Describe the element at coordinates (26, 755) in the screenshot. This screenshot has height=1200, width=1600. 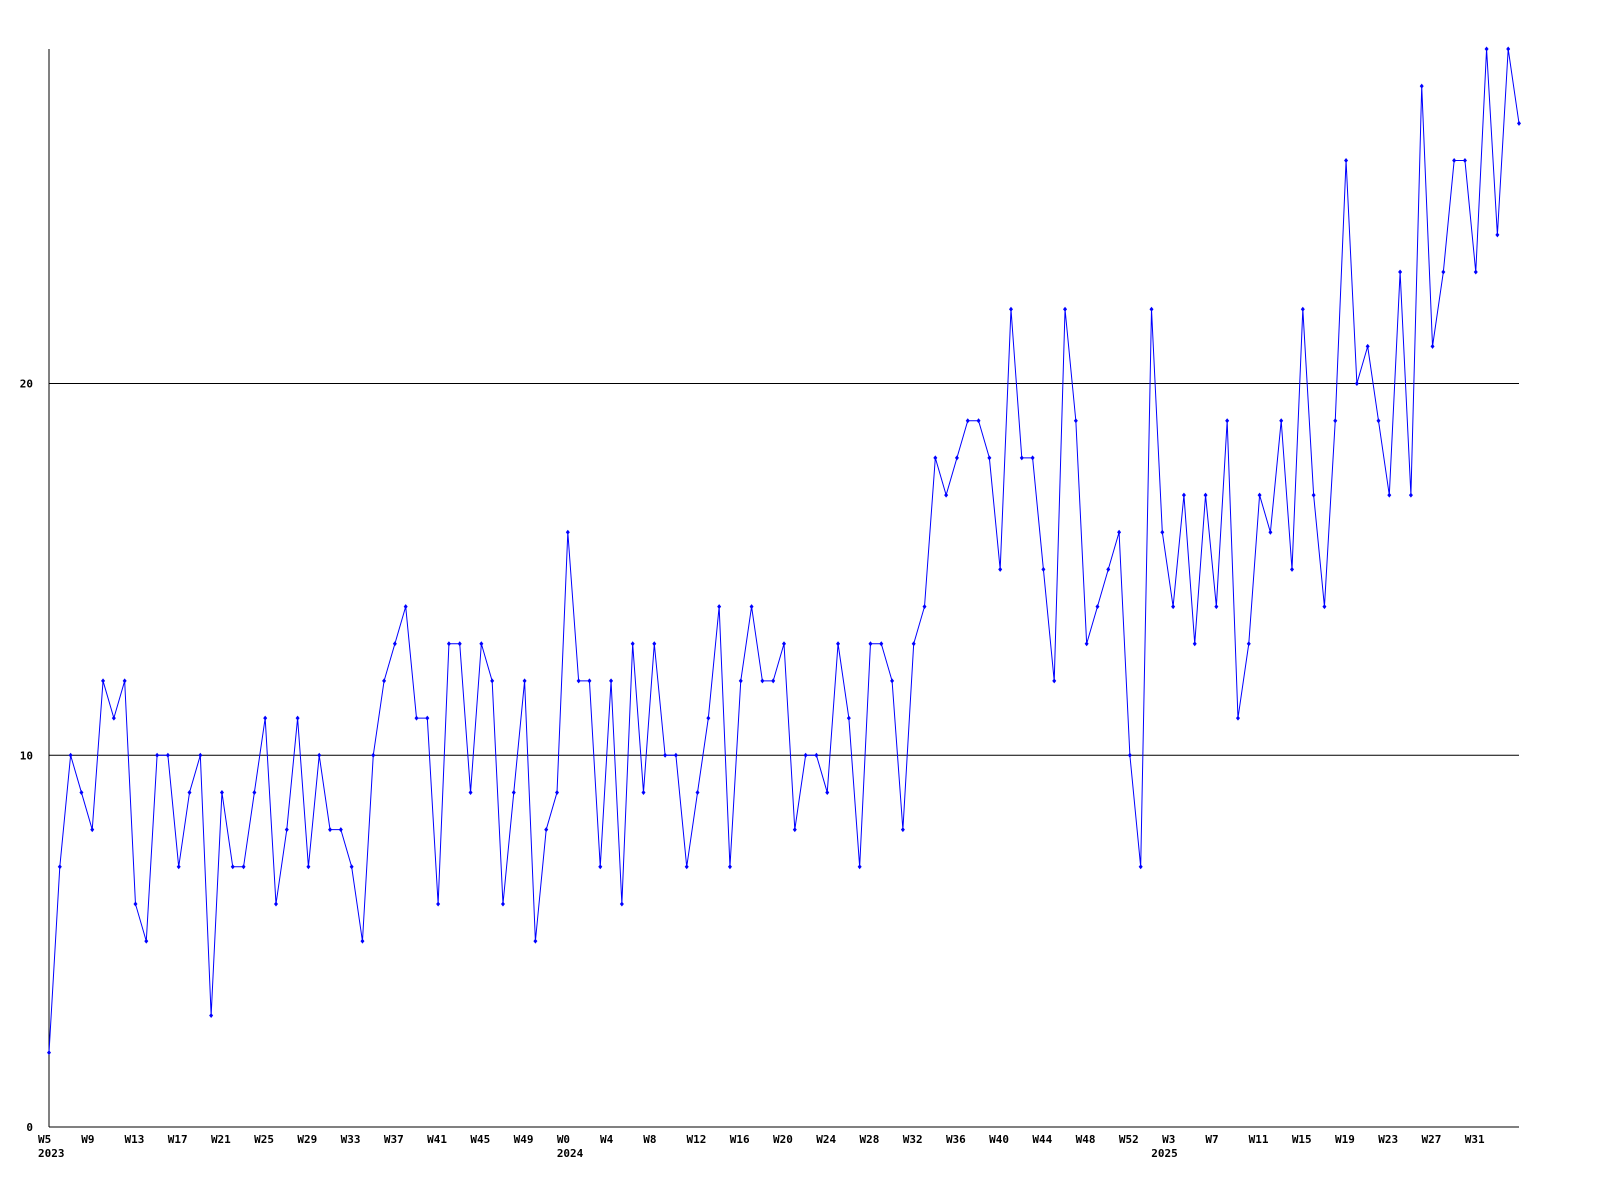
I see `y-tick-label: 10` at that location.